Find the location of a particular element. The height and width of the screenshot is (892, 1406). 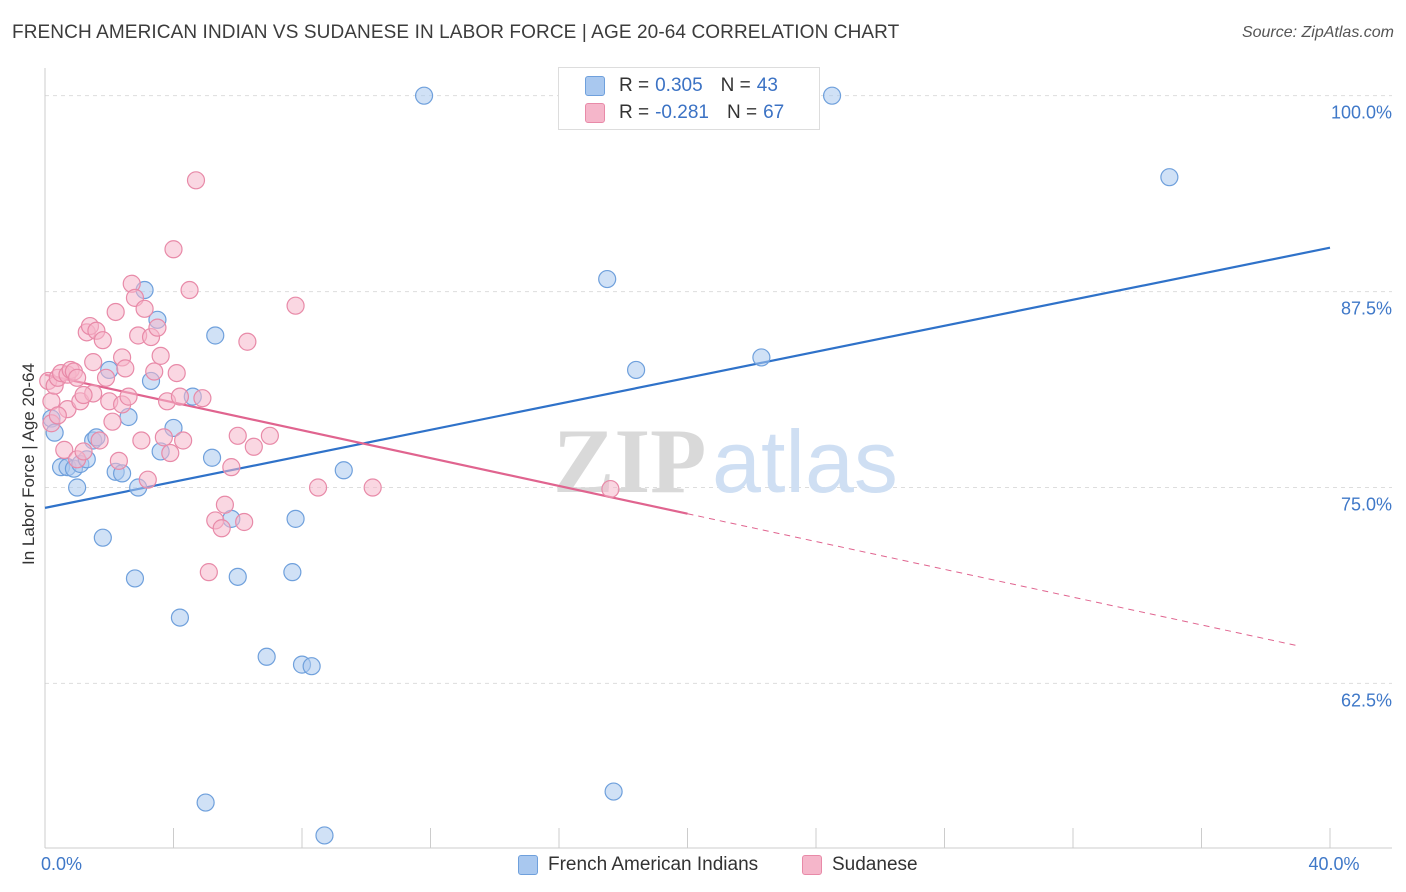

stats-row-sudanese: R = -0.281 N = 67 is located at coordinates (684, 113).